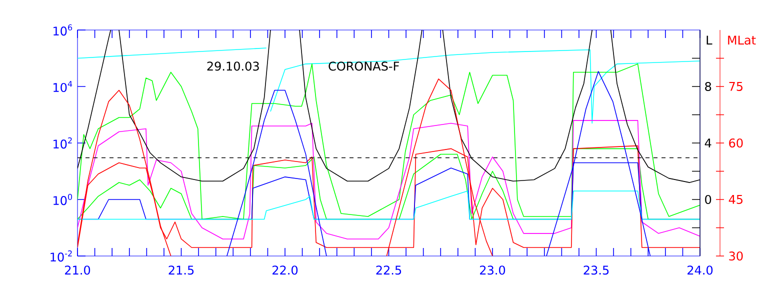 The width and height of the screenshot is (778, 300). I want to click on y-tick-label: 10$^{2}$, so click(63, 143).